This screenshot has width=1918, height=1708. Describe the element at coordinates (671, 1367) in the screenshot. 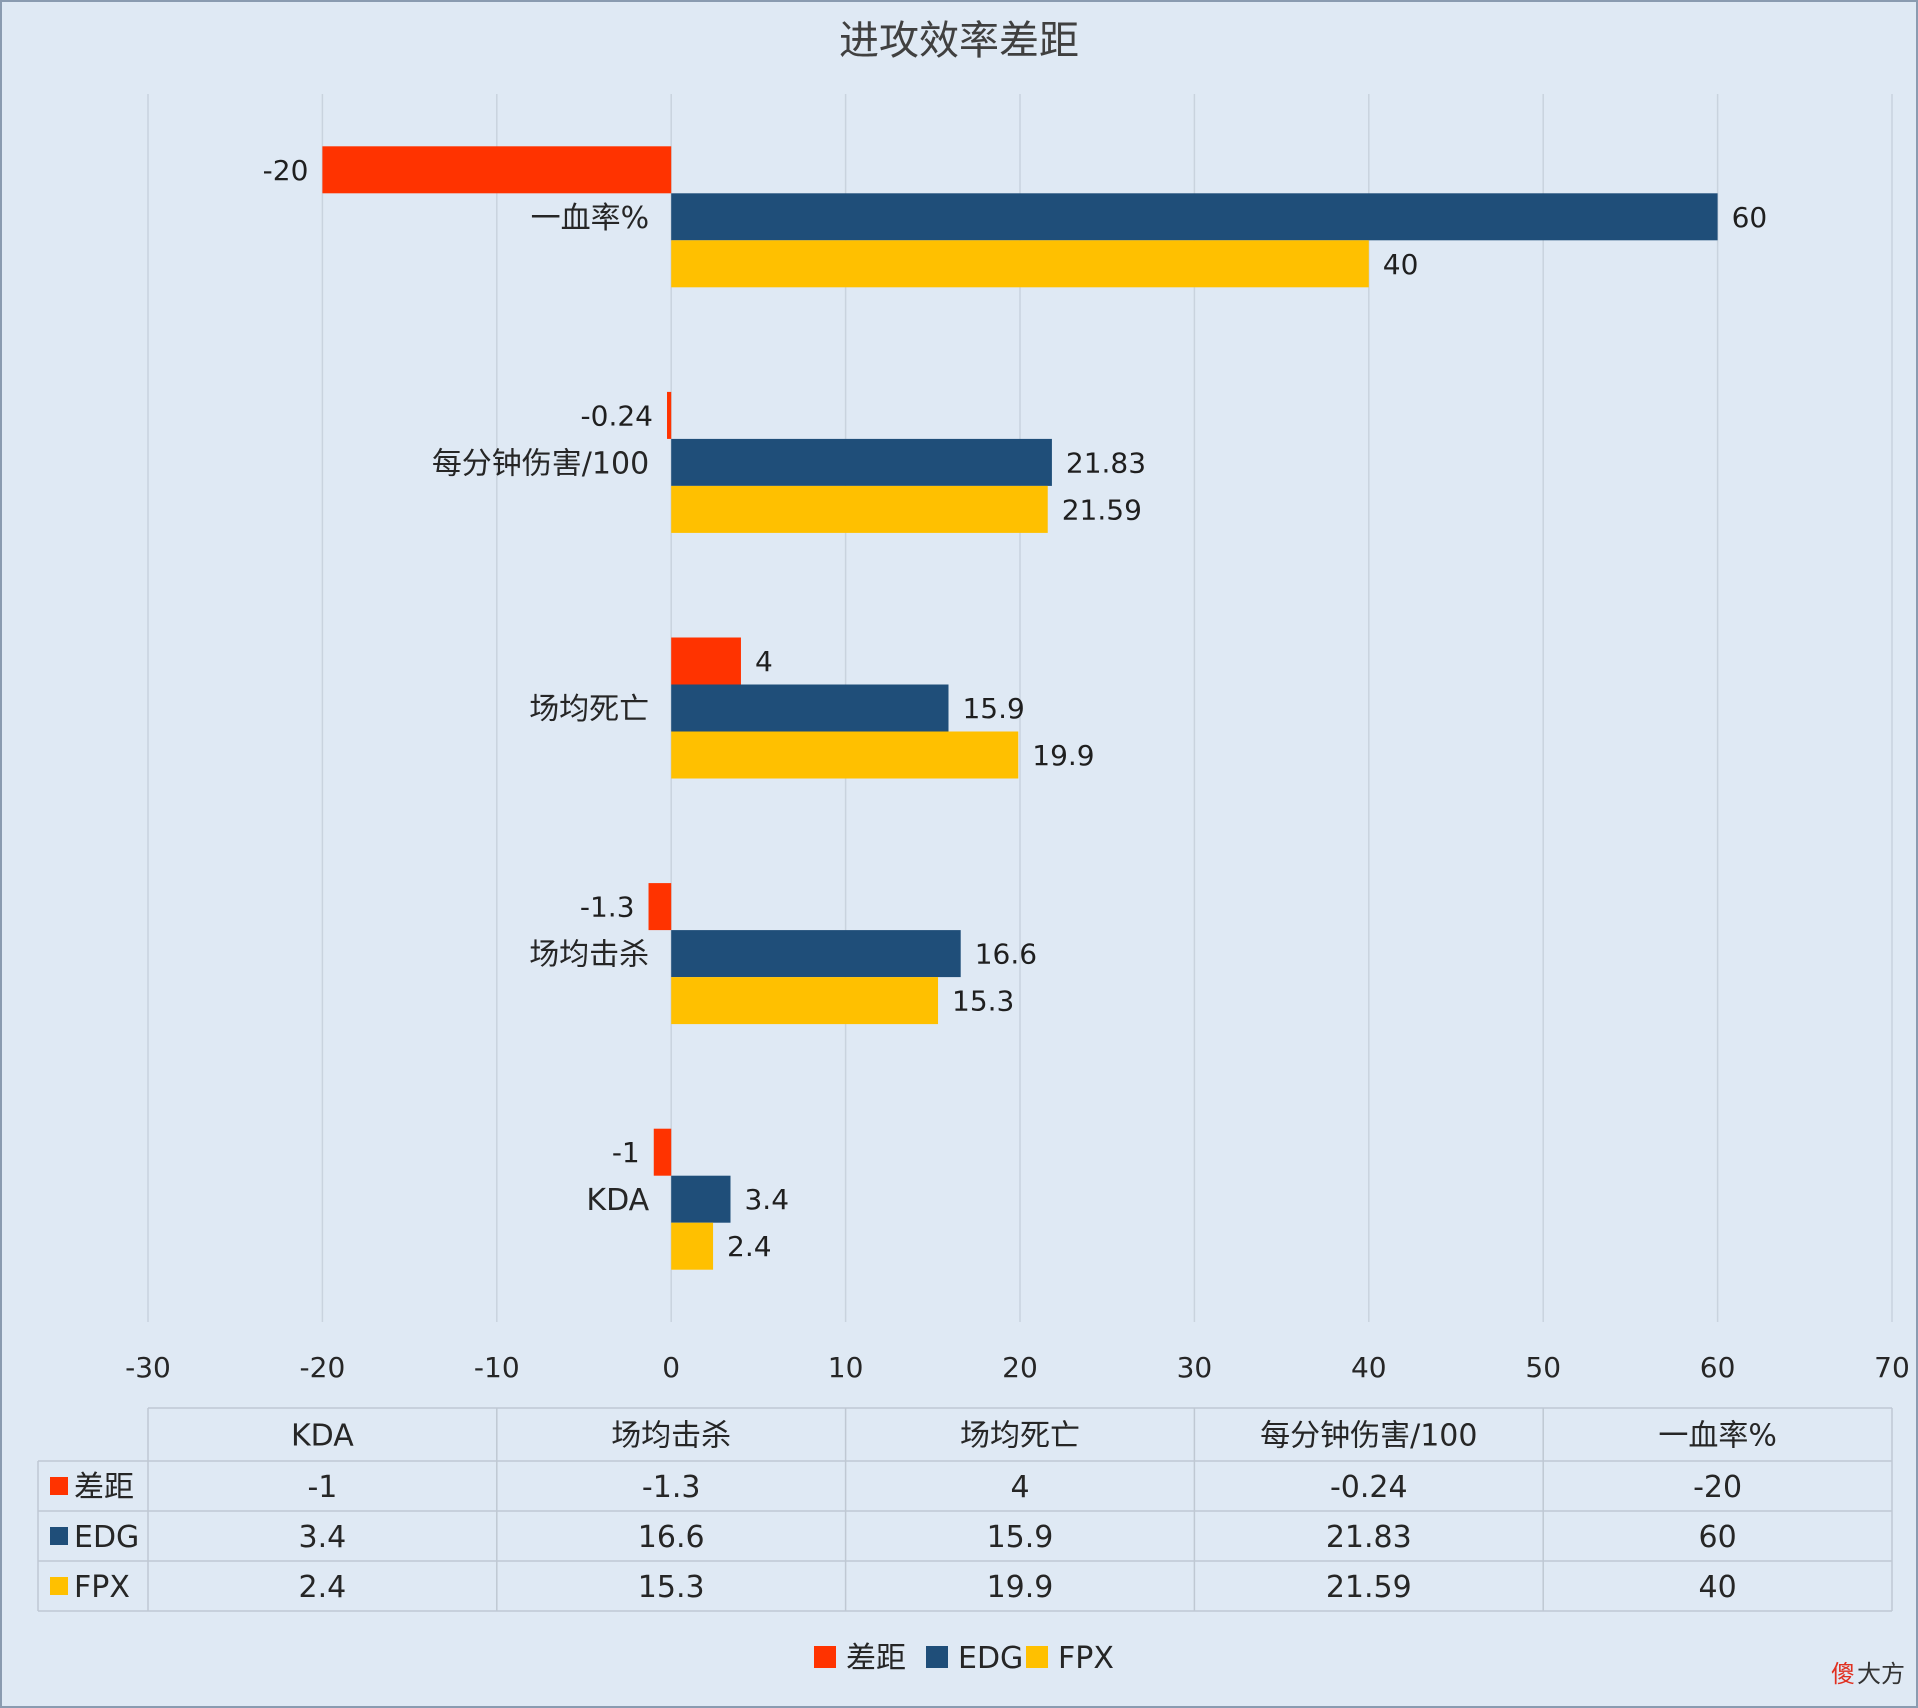

I see `x-tick-label: 0` at that location.